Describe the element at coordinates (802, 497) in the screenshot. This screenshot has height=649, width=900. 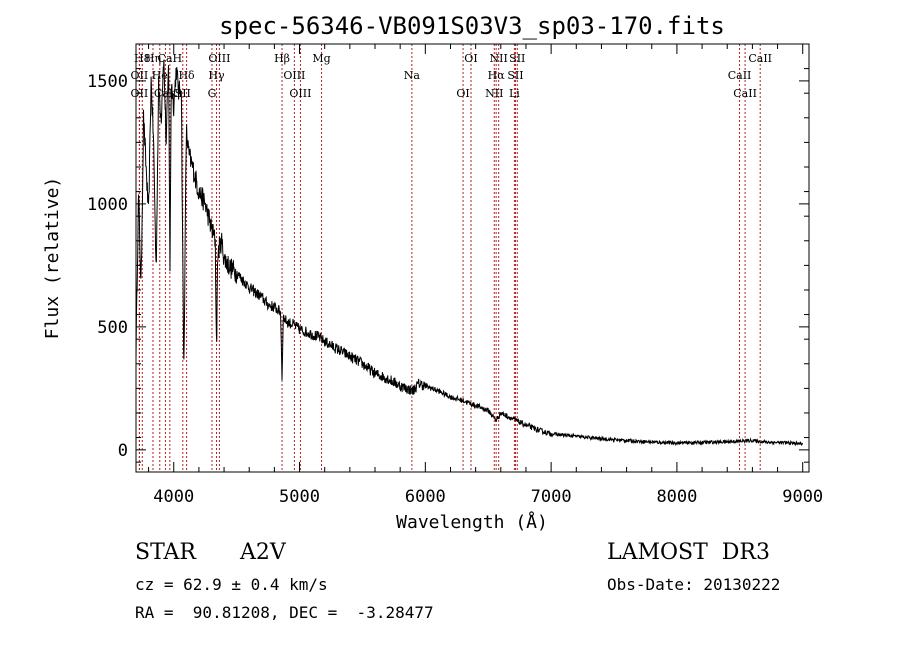
I see `x-tick-label: 9000` at that location.